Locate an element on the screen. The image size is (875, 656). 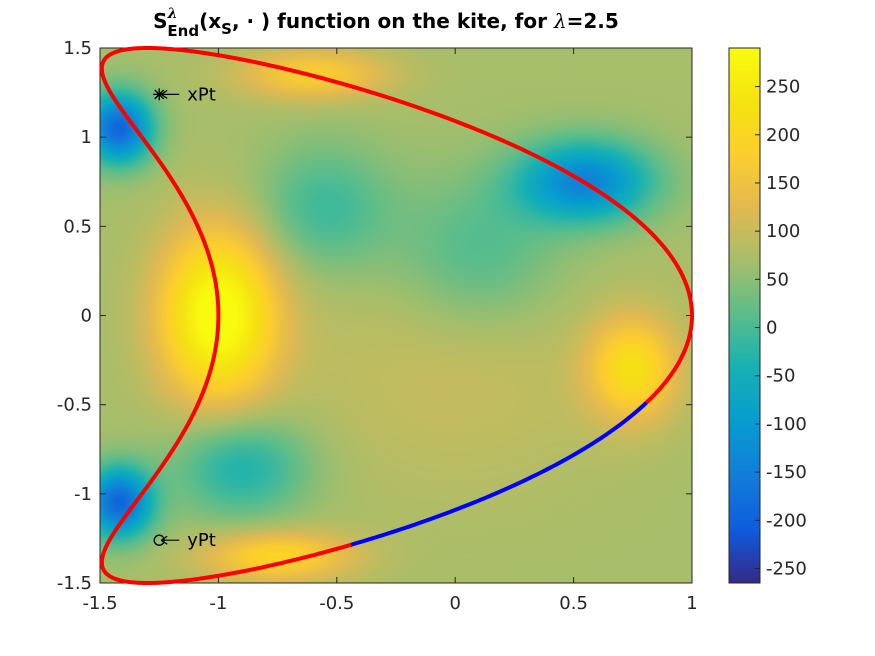
annotation-label: yPt is located at coordinates (201, 540).